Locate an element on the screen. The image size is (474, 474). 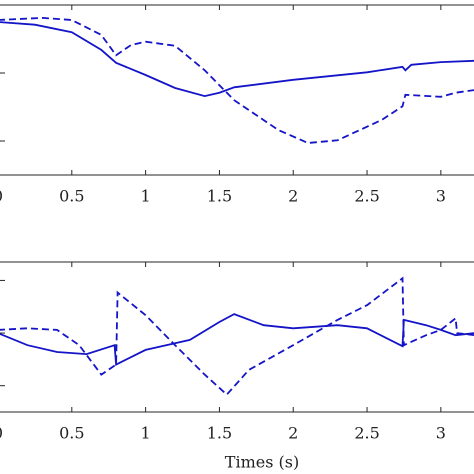
line-series is located at coordinates (237, 340).